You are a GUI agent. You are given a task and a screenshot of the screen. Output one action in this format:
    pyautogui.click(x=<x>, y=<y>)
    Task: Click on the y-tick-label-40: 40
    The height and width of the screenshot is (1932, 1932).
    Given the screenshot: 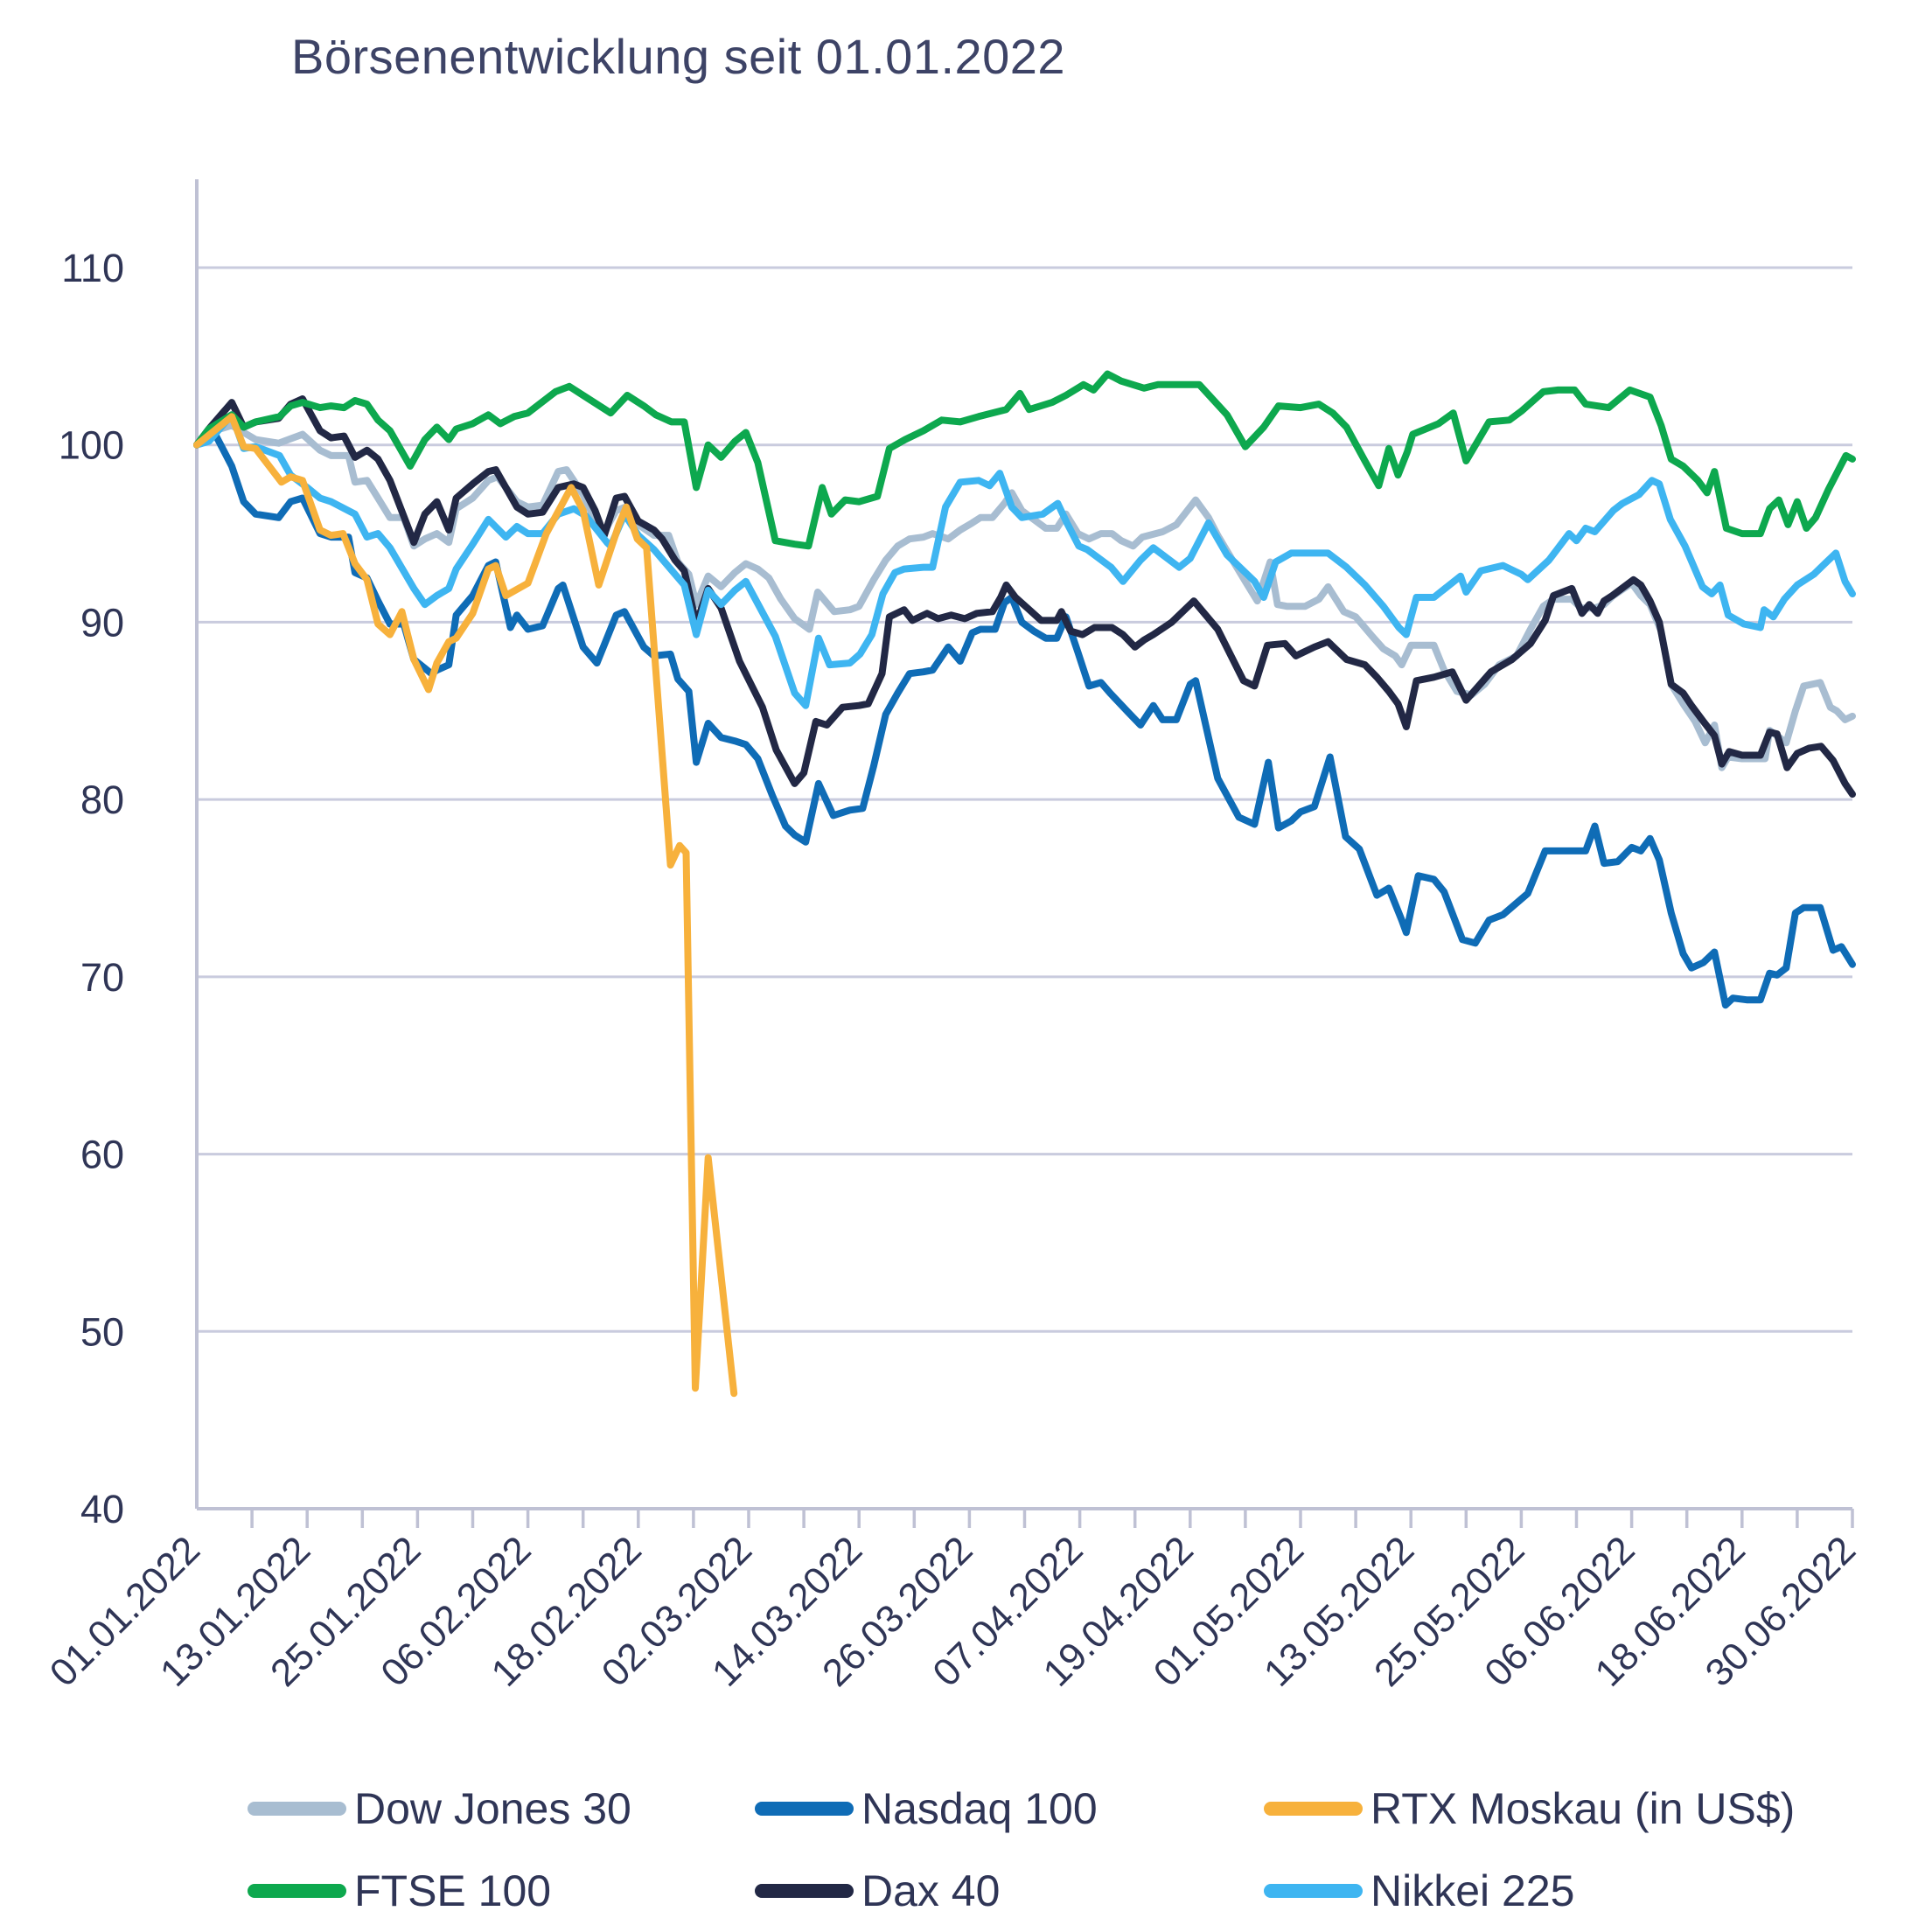 What is the action you would take?
    pyautogui.click(x=102, y=1509)
    